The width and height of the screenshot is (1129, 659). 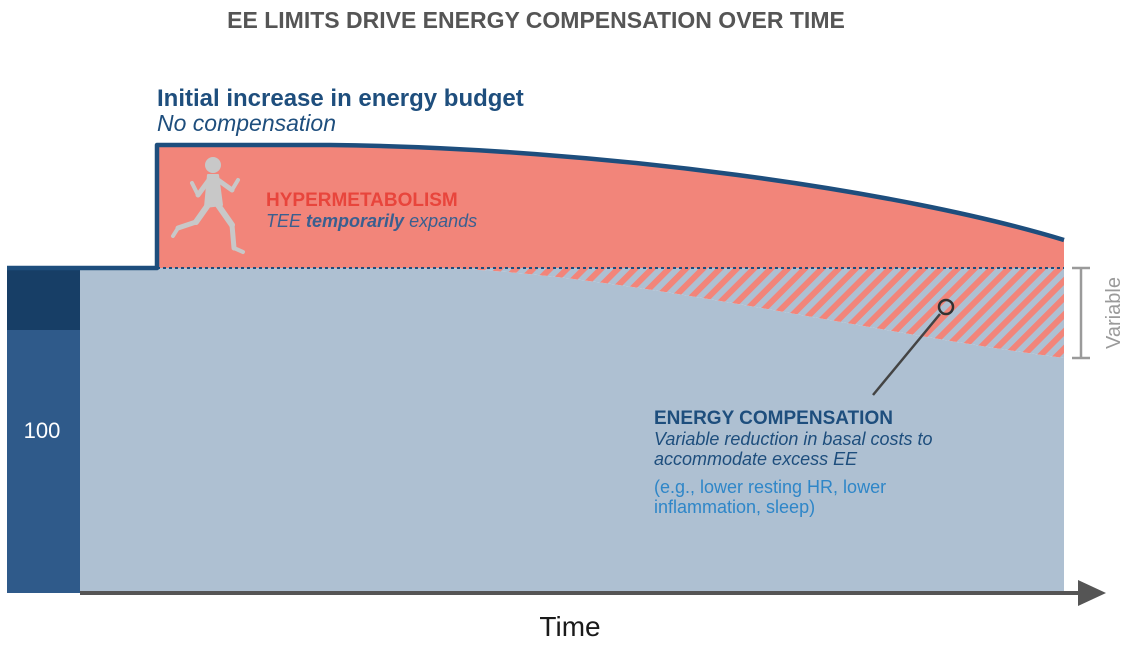 I want to click on x-axis-label: Time, so click(x=569, y=626).